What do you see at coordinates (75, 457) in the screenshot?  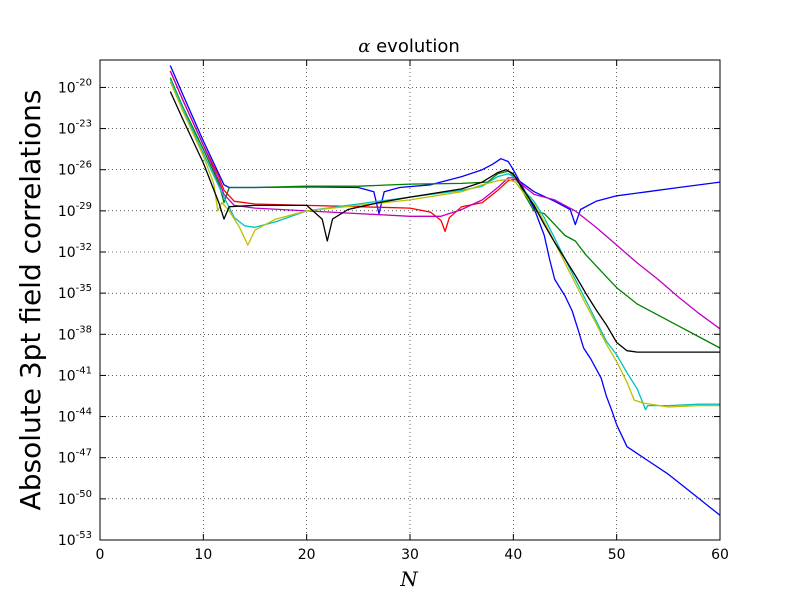 I see `y-tick-label: 10-47` at bounding box center [75, 457].